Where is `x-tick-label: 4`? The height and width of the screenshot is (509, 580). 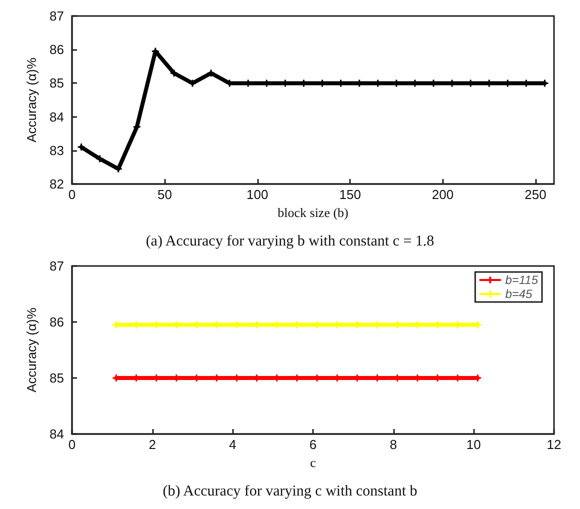
x-tick-label: 4 is located at coordinates (232, 444).